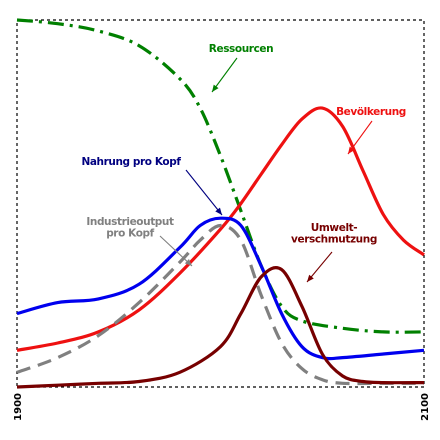  I want to click on annotation-text: pro Kopf, so click(130, 234).